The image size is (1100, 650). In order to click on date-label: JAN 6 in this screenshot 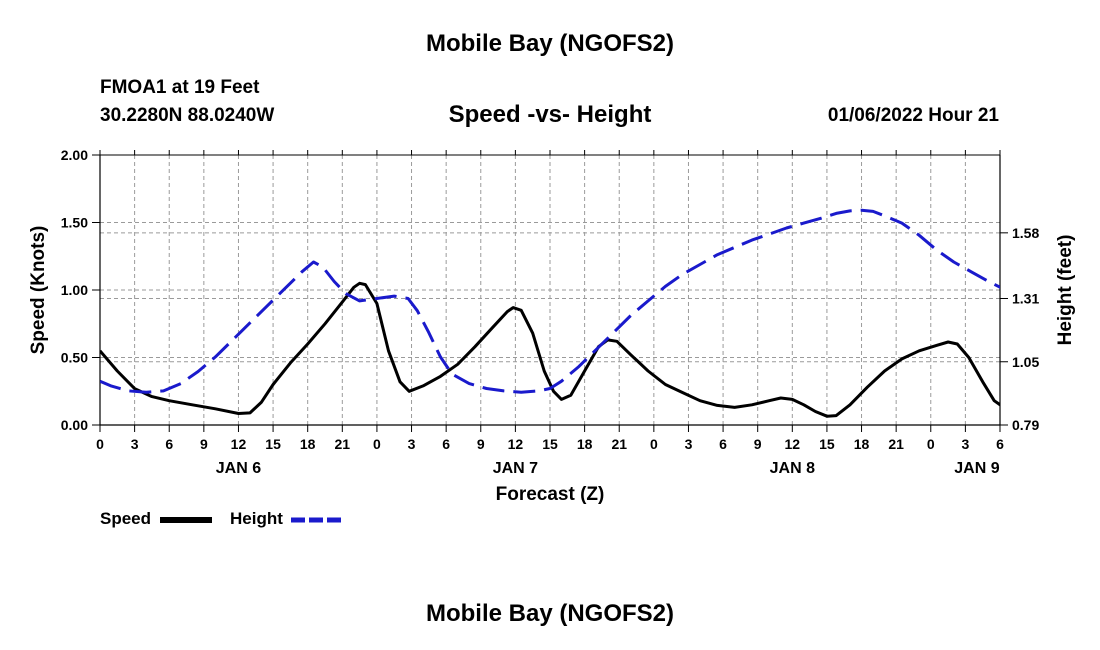, I will do `click(238, 468)`.